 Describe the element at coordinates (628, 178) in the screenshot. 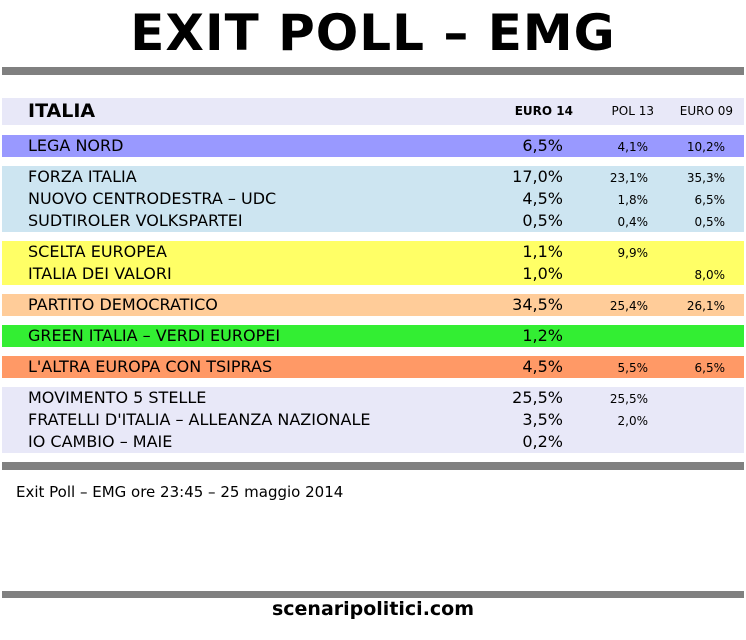

I see `pol13-value: 23,1%` at that location.